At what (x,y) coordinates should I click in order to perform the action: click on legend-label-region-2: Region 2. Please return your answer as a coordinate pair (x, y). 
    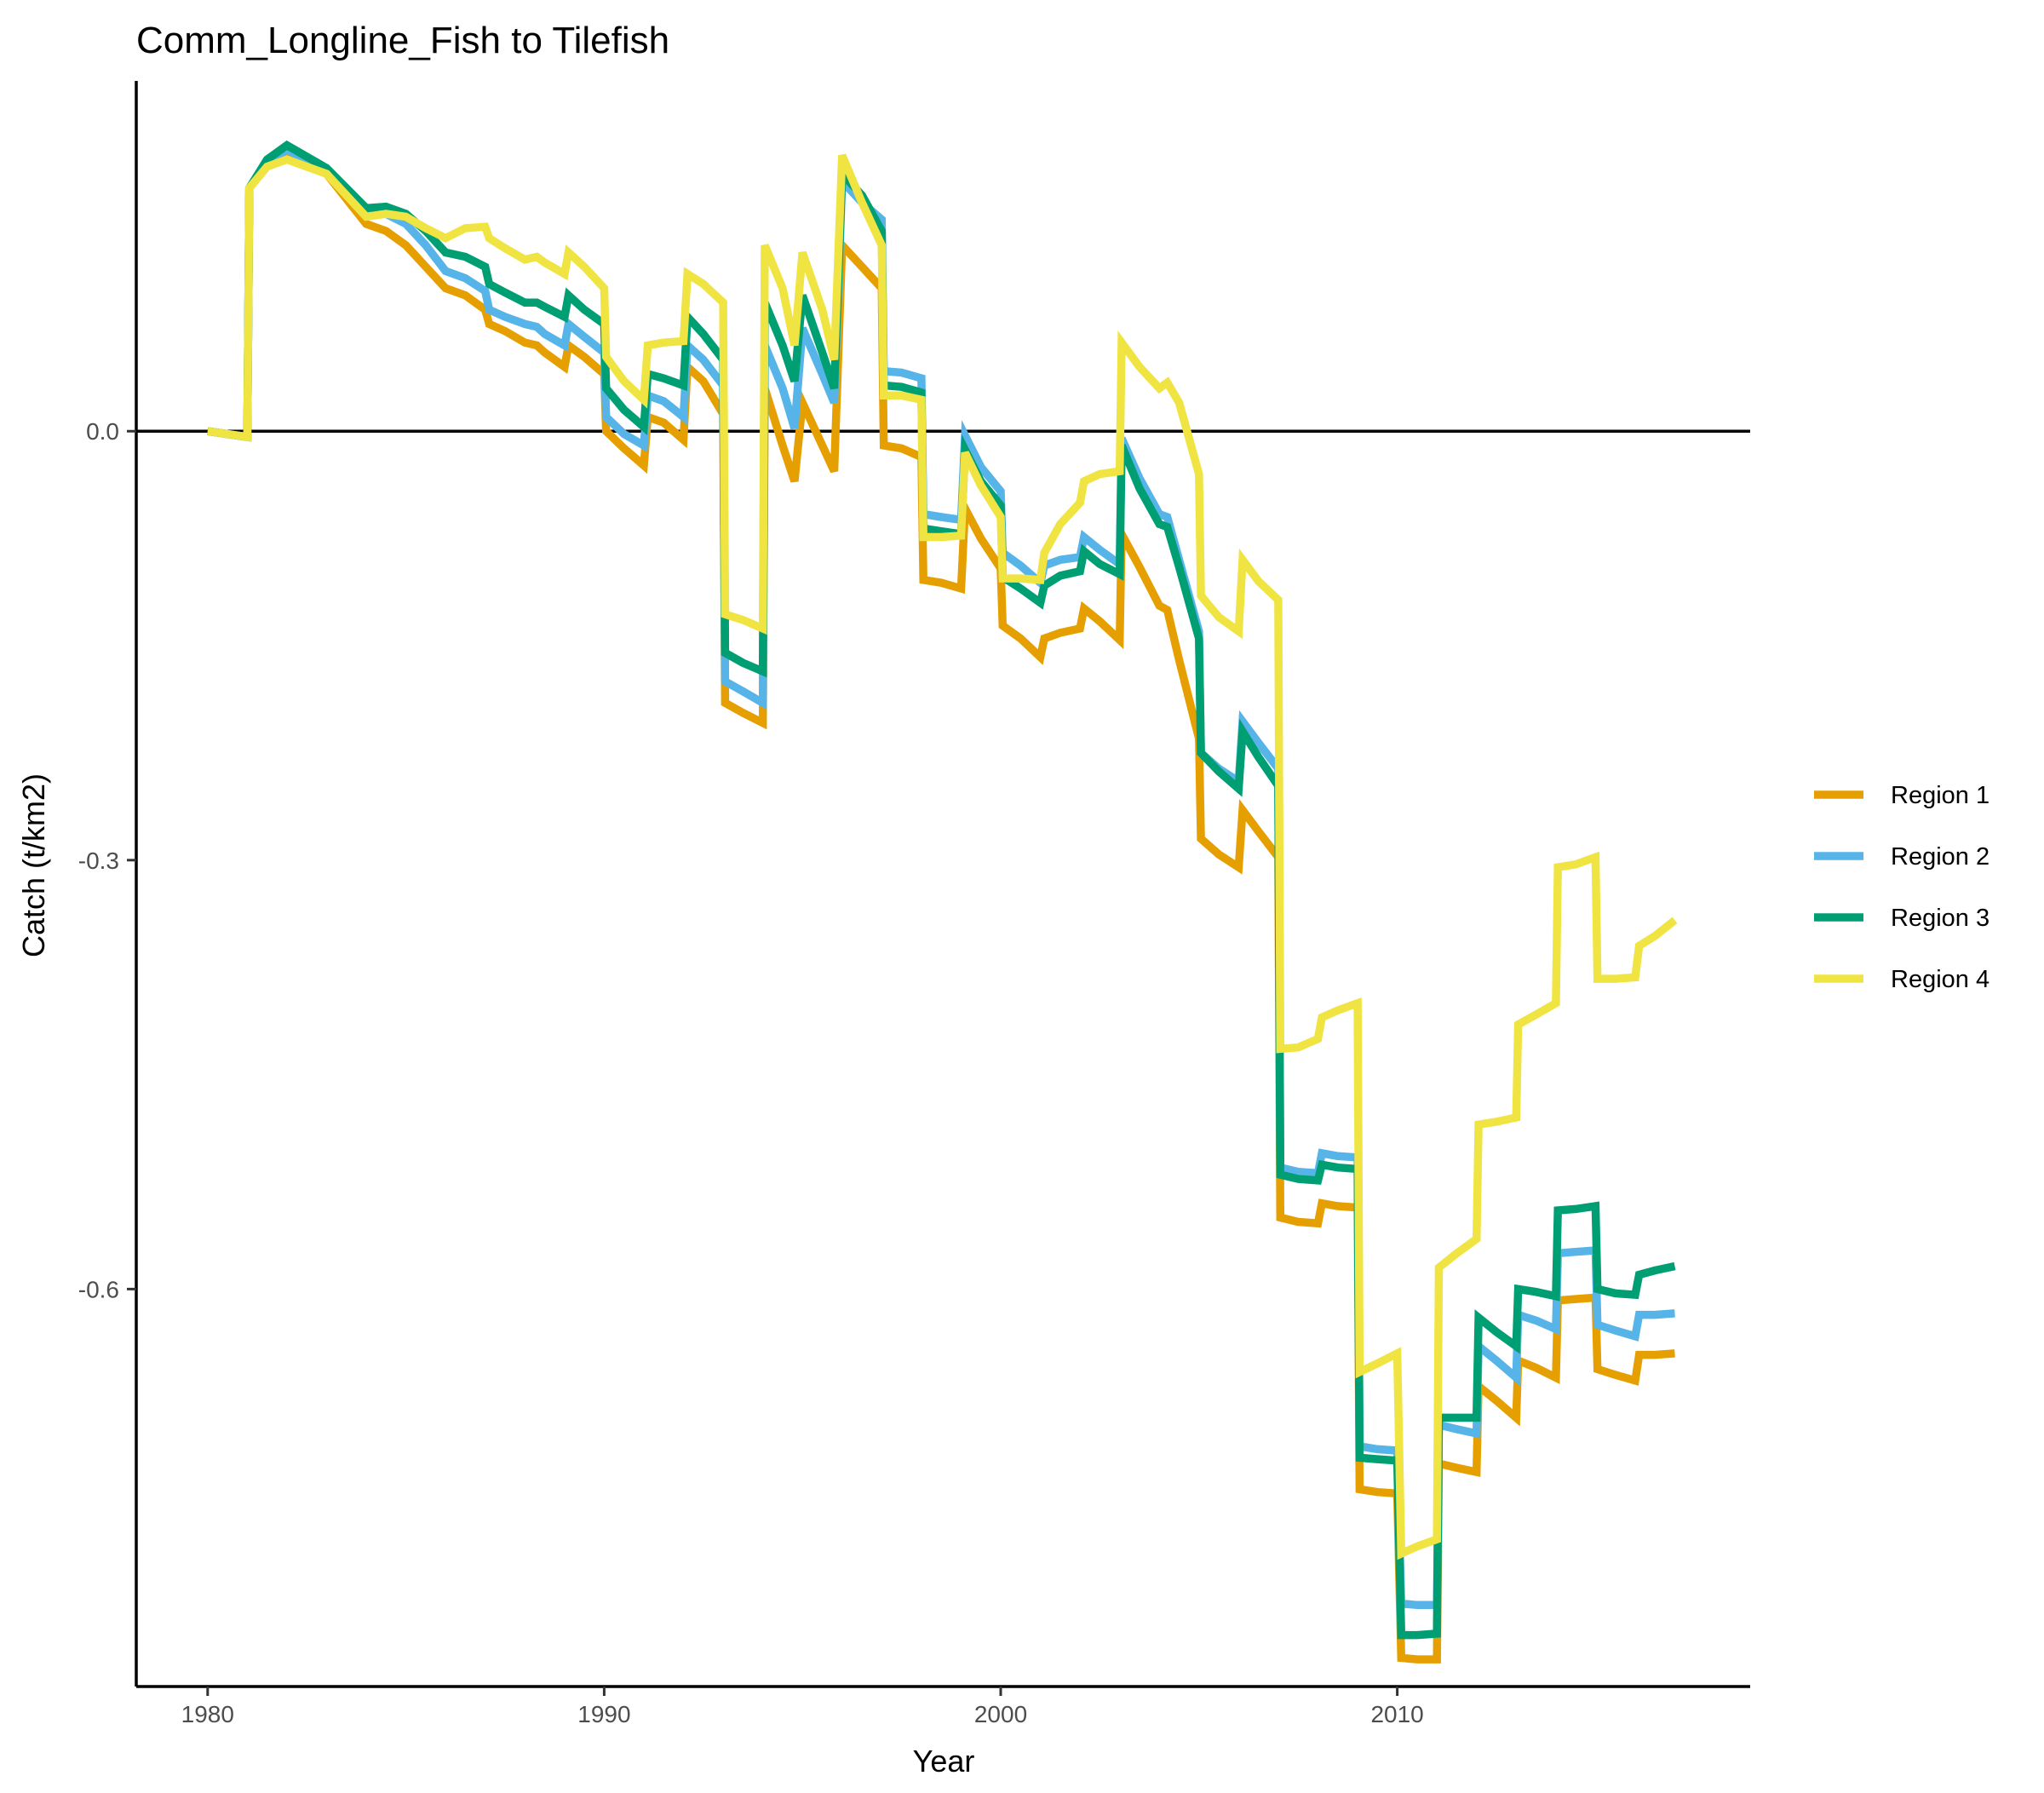
    Looking at the image, I should click on (1940, 857).